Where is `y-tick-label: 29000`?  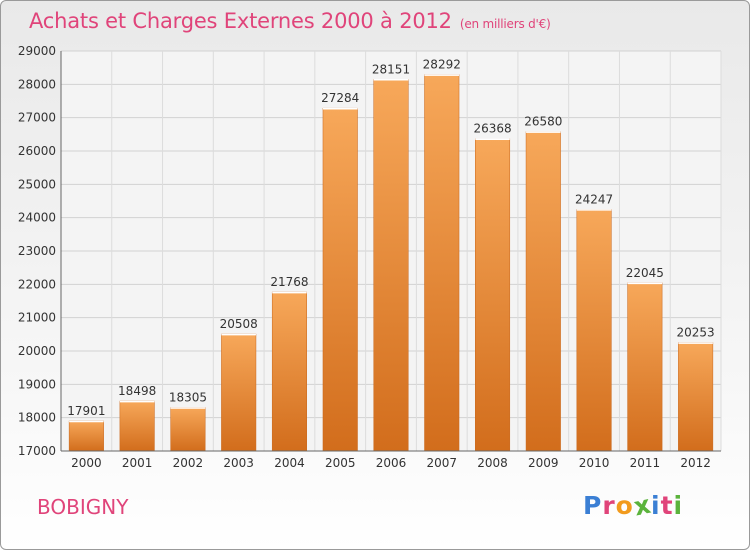
y-tick-label: 29000 is located at coordinates (37, 51).